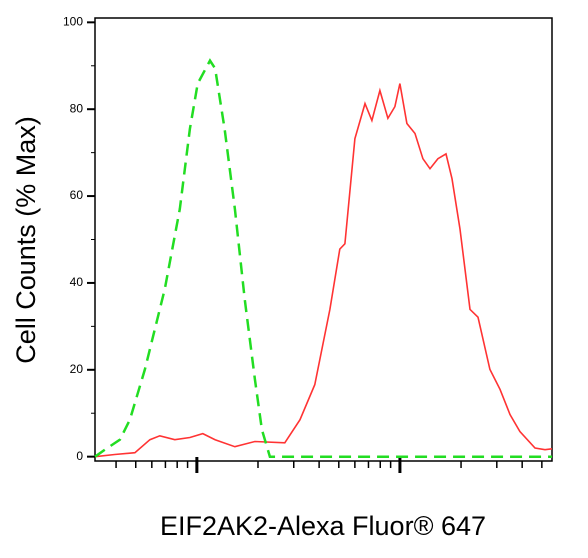 The width and height of the screenshot is (588, 558). What do you see at coordinates (77, 195) in the screenshot?
I see `y-tick-label: 60` at bounding box center [77, 195].